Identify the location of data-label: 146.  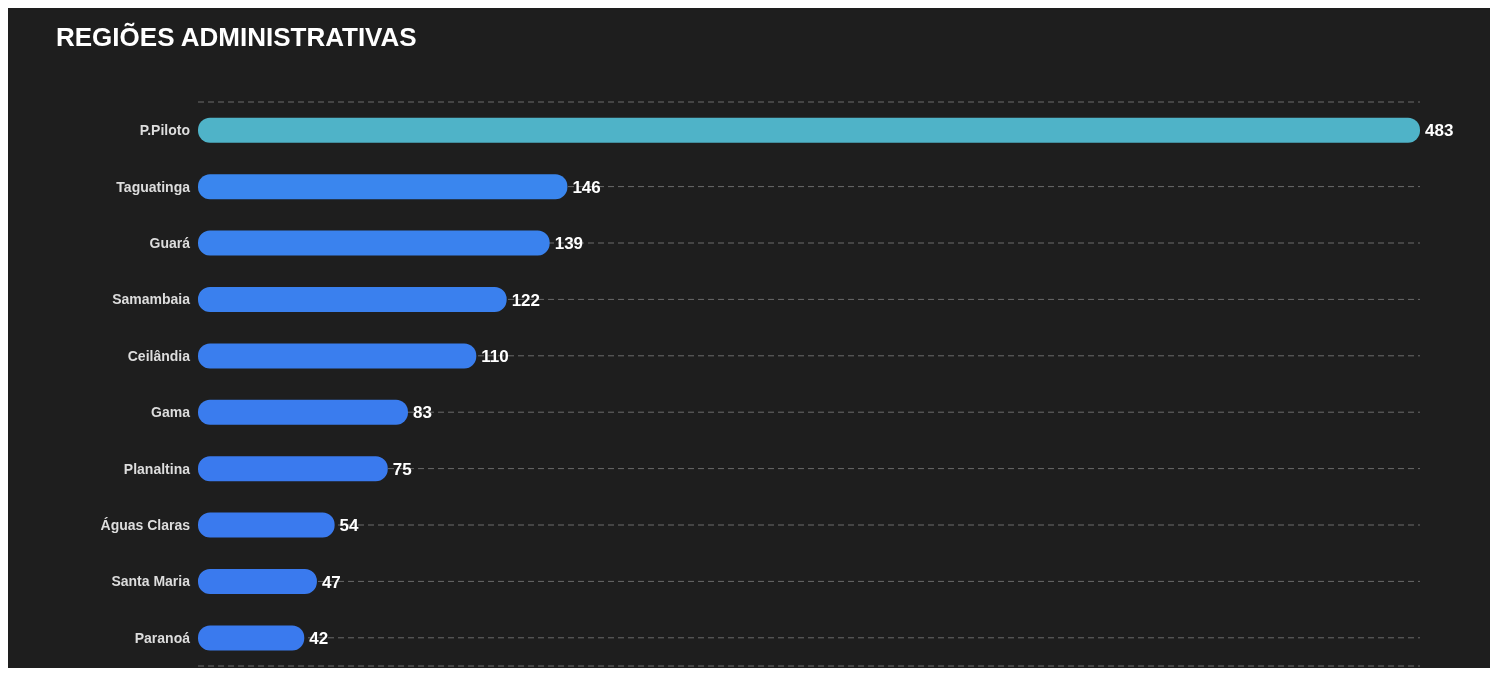
(586, 187).